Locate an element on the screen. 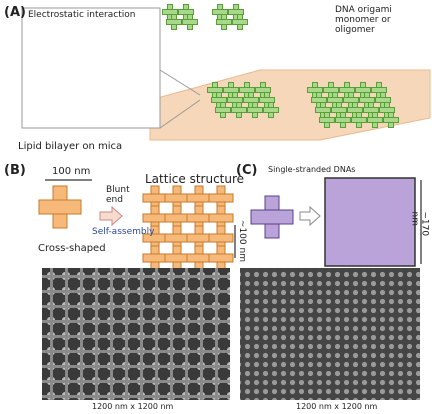  size-label: ~100 nm is located at coordinates (241, 240).